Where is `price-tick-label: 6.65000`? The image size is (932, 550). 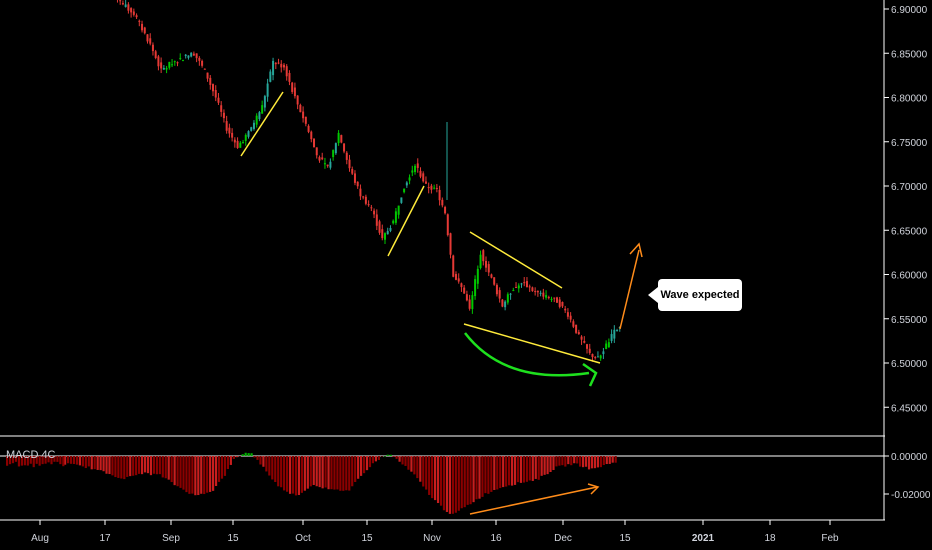
price-tick-label: 6.65000 is located at coordinates (909, 231).